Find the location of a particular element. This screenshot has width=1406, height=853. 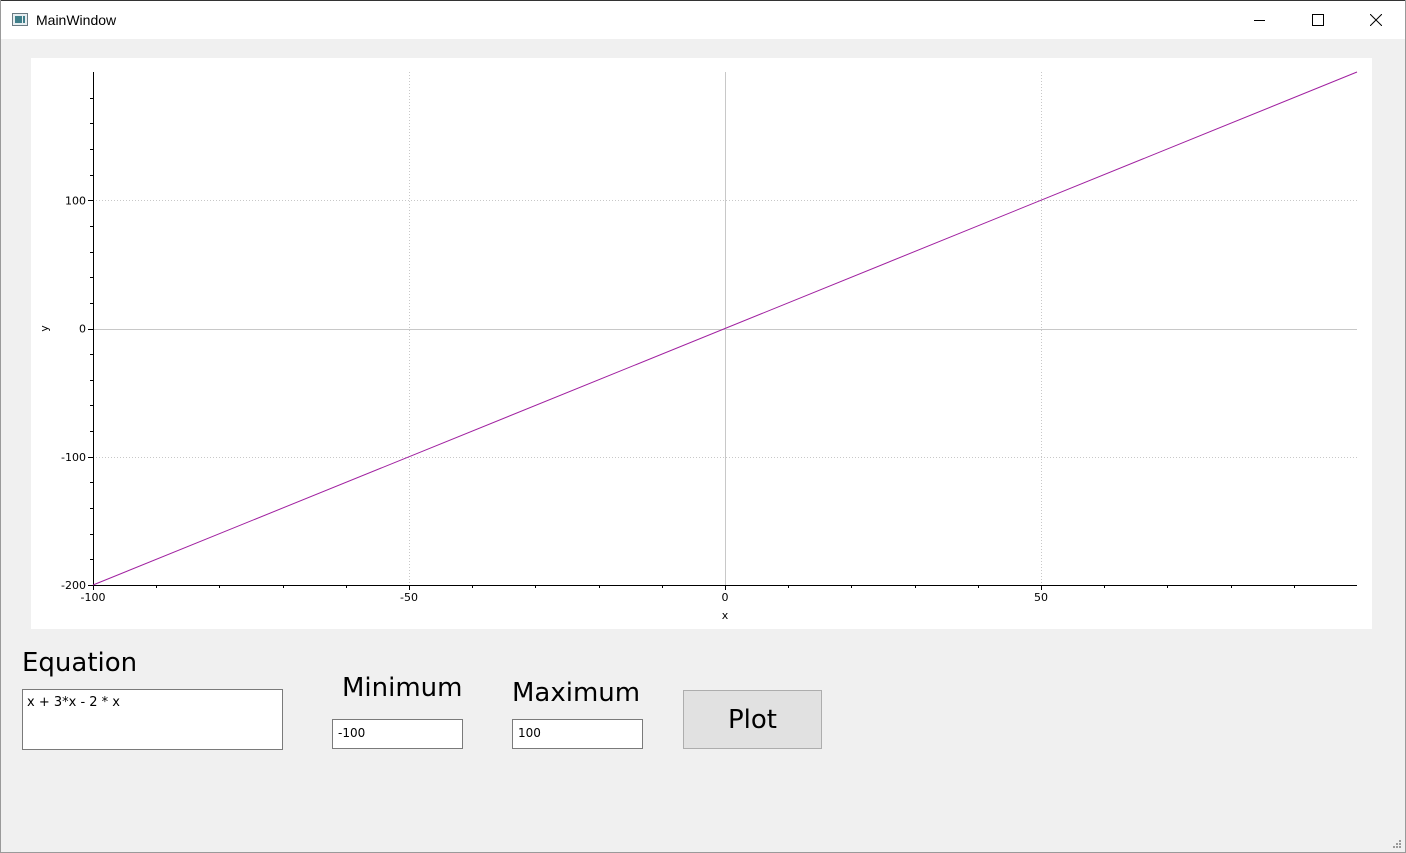

x-tick-label: 50 is located at coordinates (1041, 597).